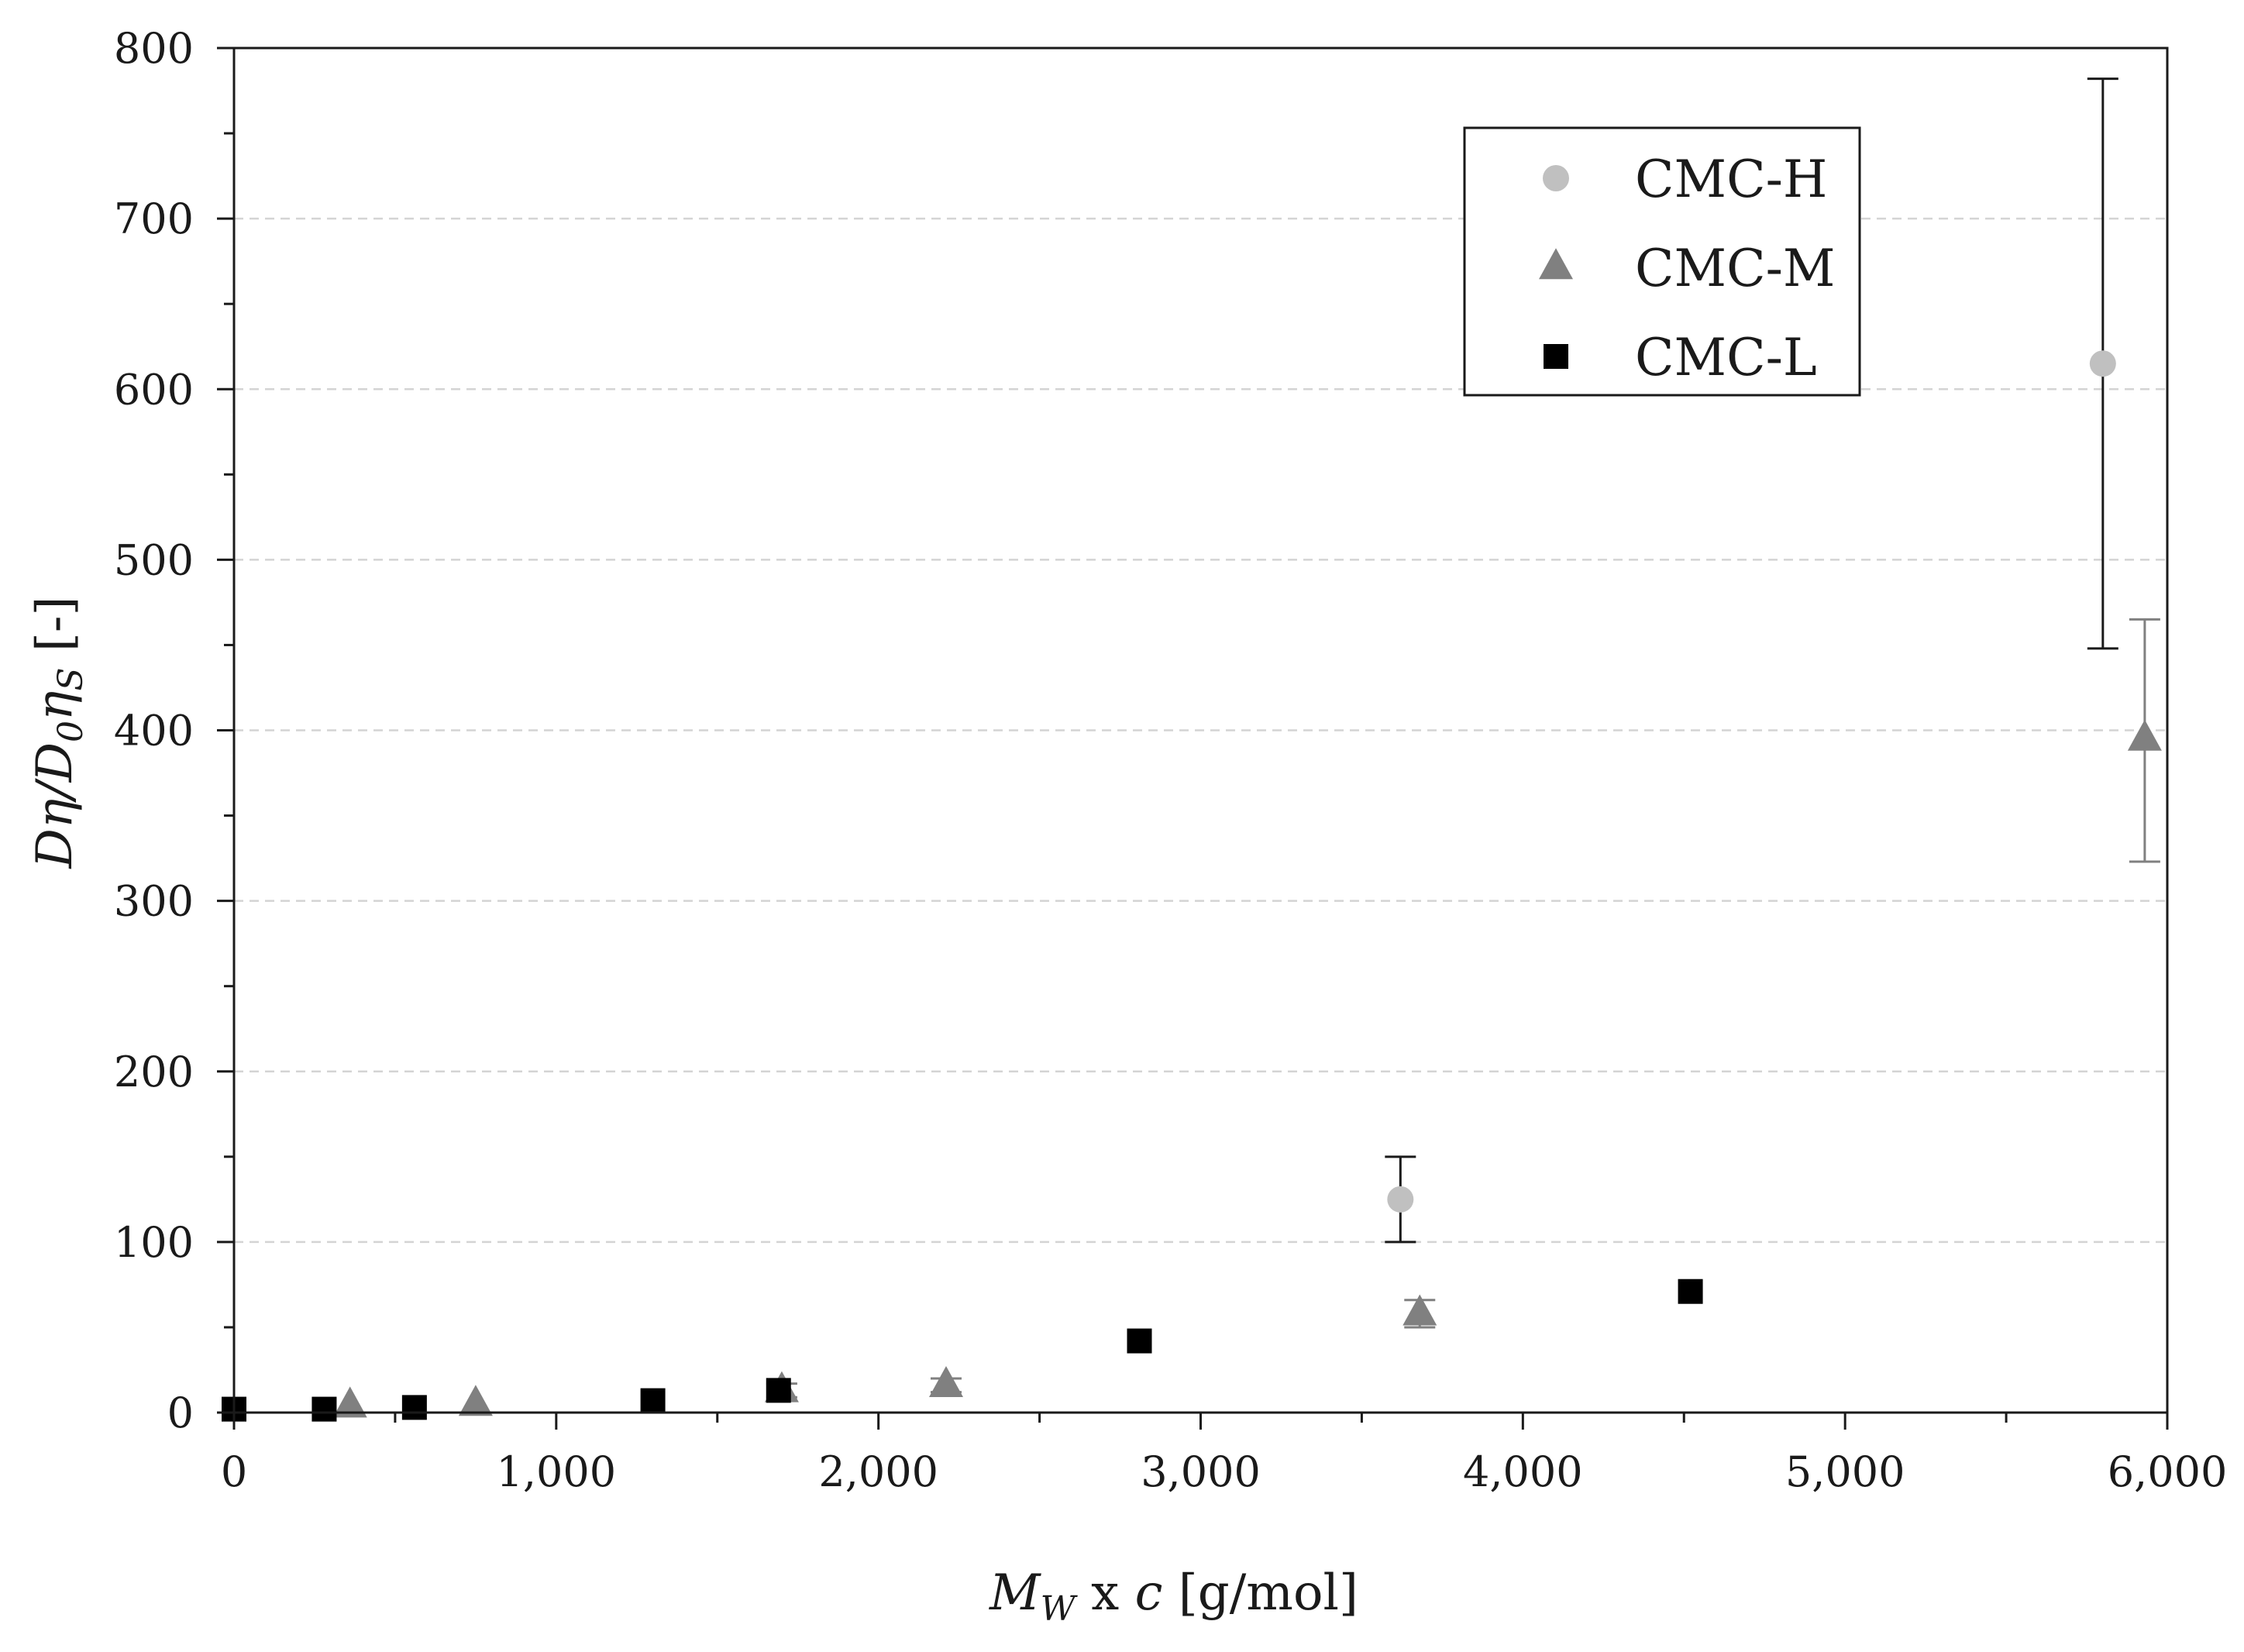  Describe the element at coordinates (1731, 179) in the screenshot. I see `legend-label-cmc-h: CMC-H` at that location.